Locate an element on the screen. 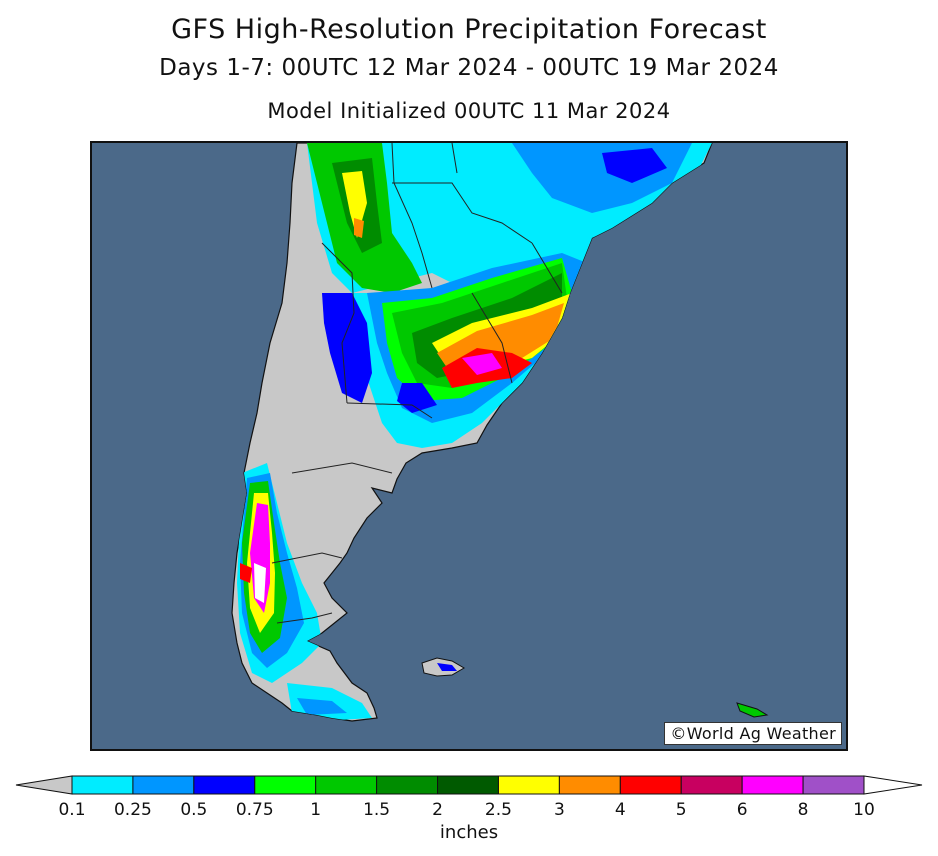 The image size is (938, 856). credit-label: ©World Ag Weather is located at coordinates (753, 733).